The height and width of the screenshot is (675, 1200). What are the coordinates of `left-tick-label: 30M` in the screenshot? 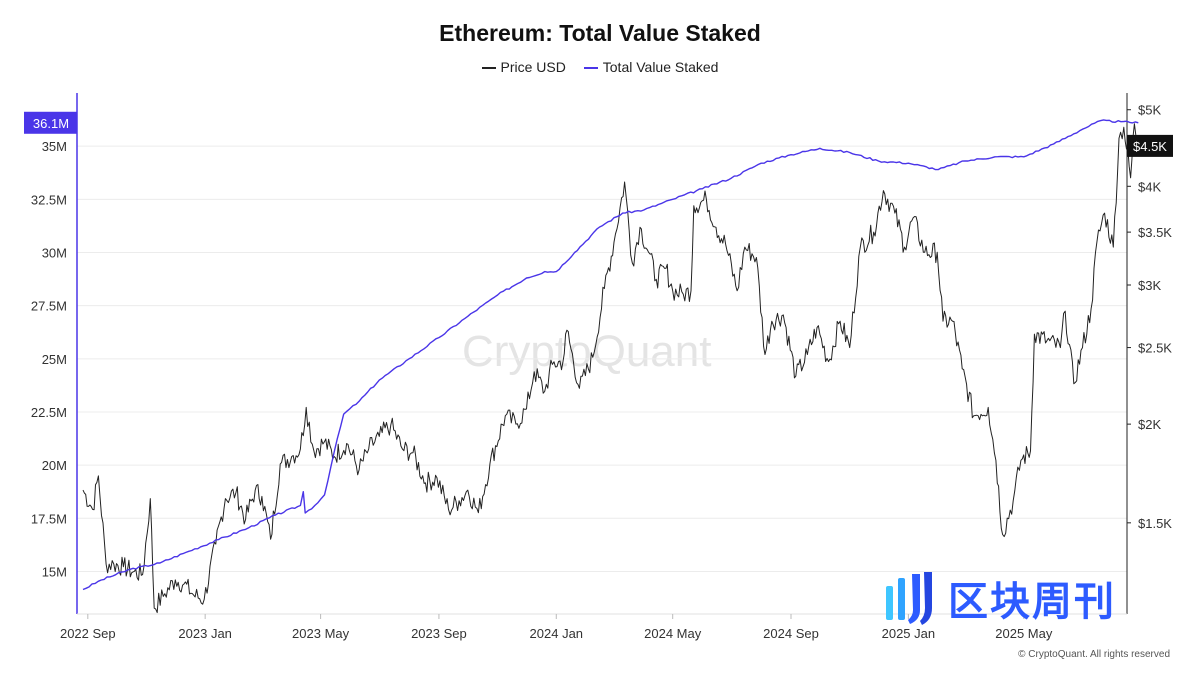 It's located at (54, 252).